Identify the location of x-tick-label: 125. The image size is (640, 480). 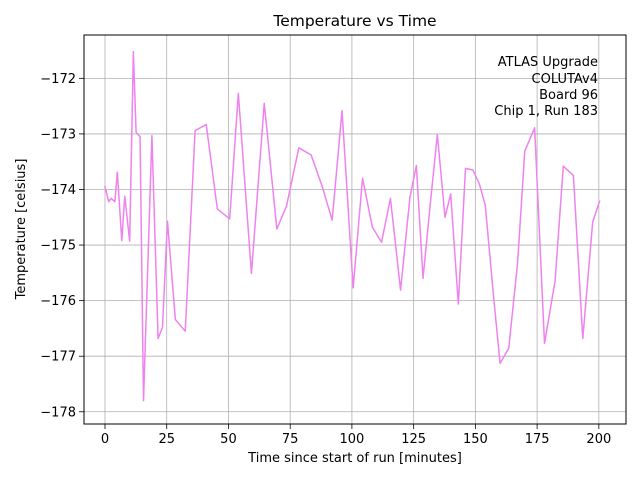
(413, 439).